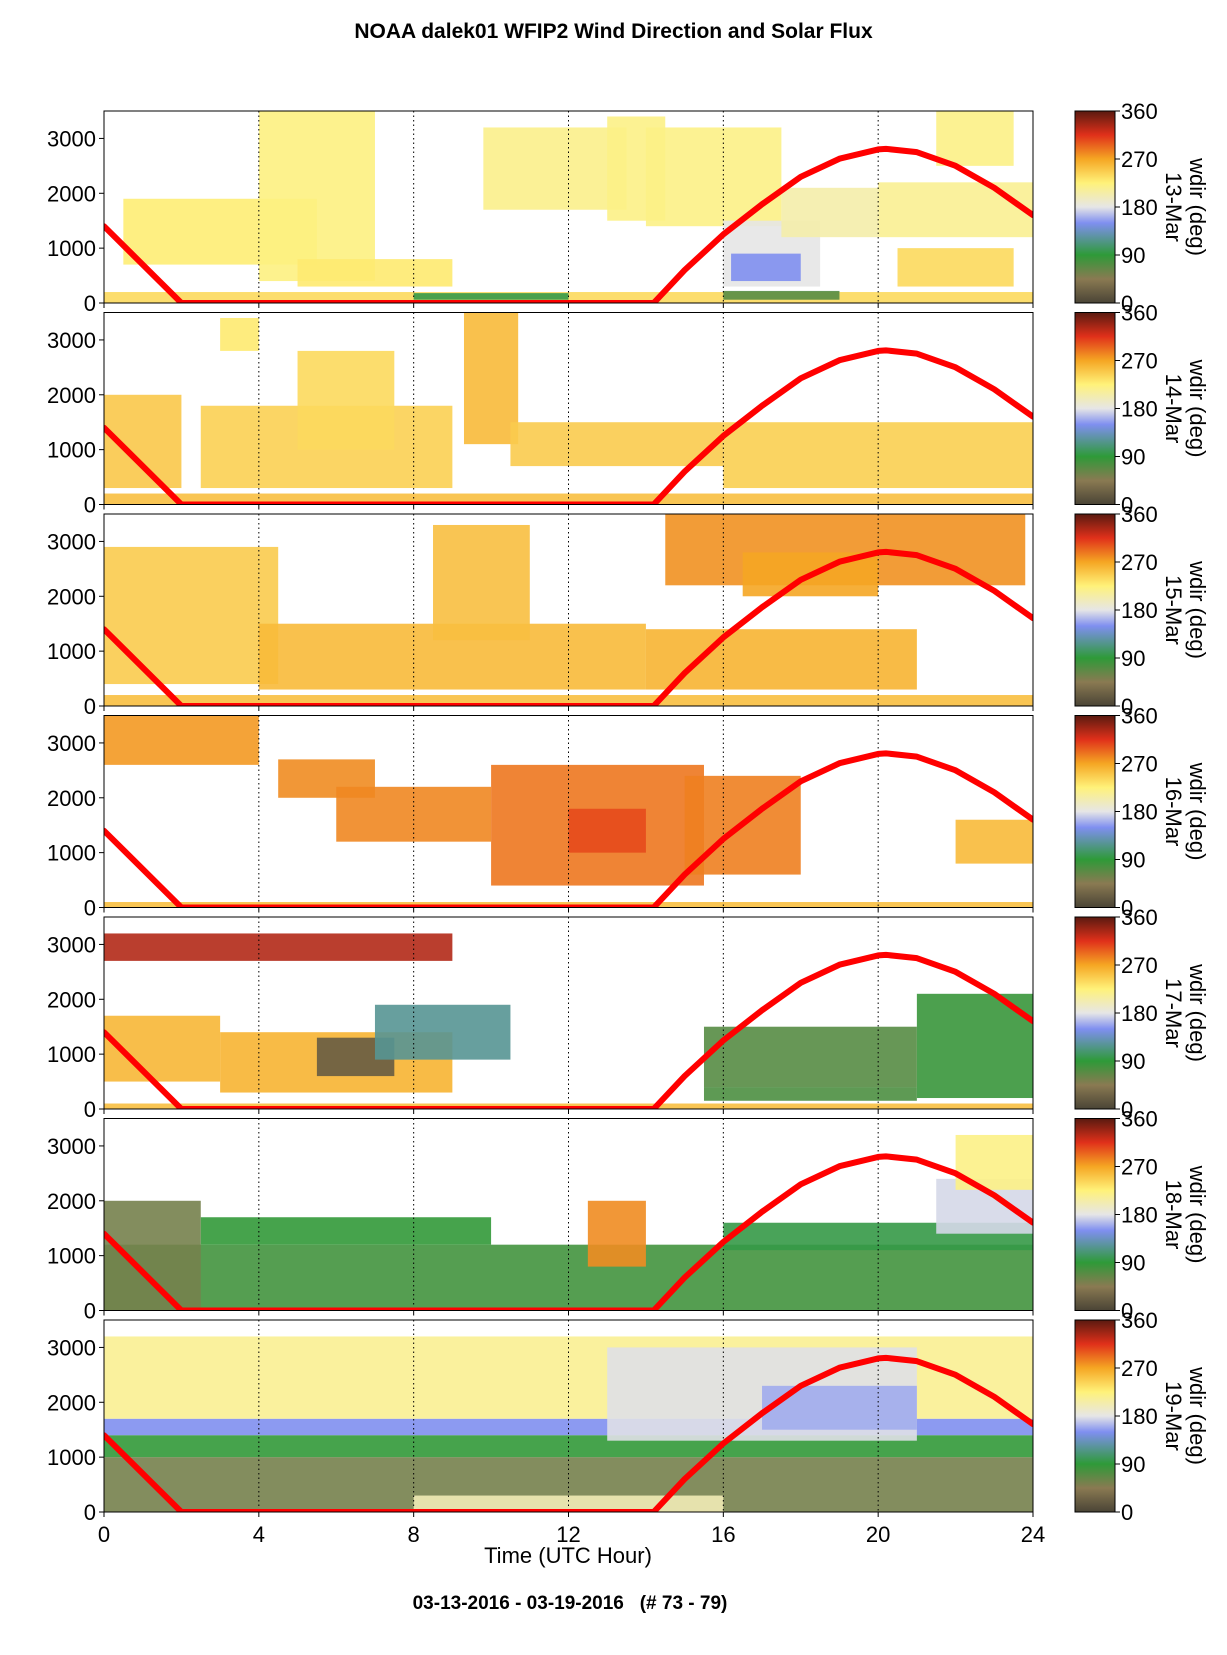 The height and width of the screenshot is (1655, 1227). What do you see at coordinates (1173, 1215) in the screenshot?
I see `panel-date-label: 18-Mar` at bounding box center [1173, 1215].